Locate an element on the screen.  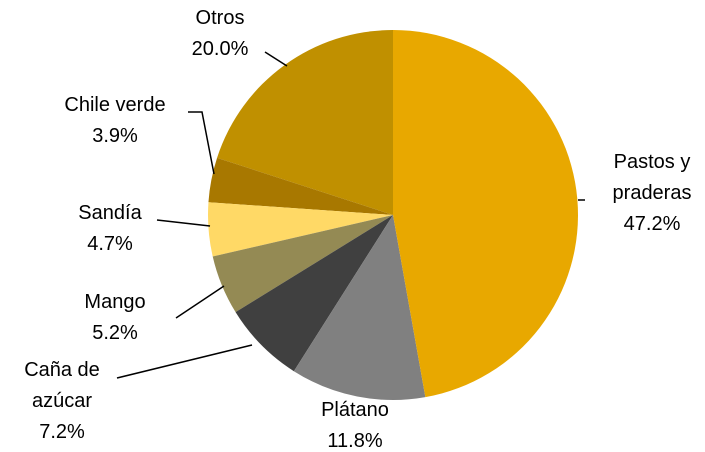
value-label: 5.2% is located at coordinates (115, 333).